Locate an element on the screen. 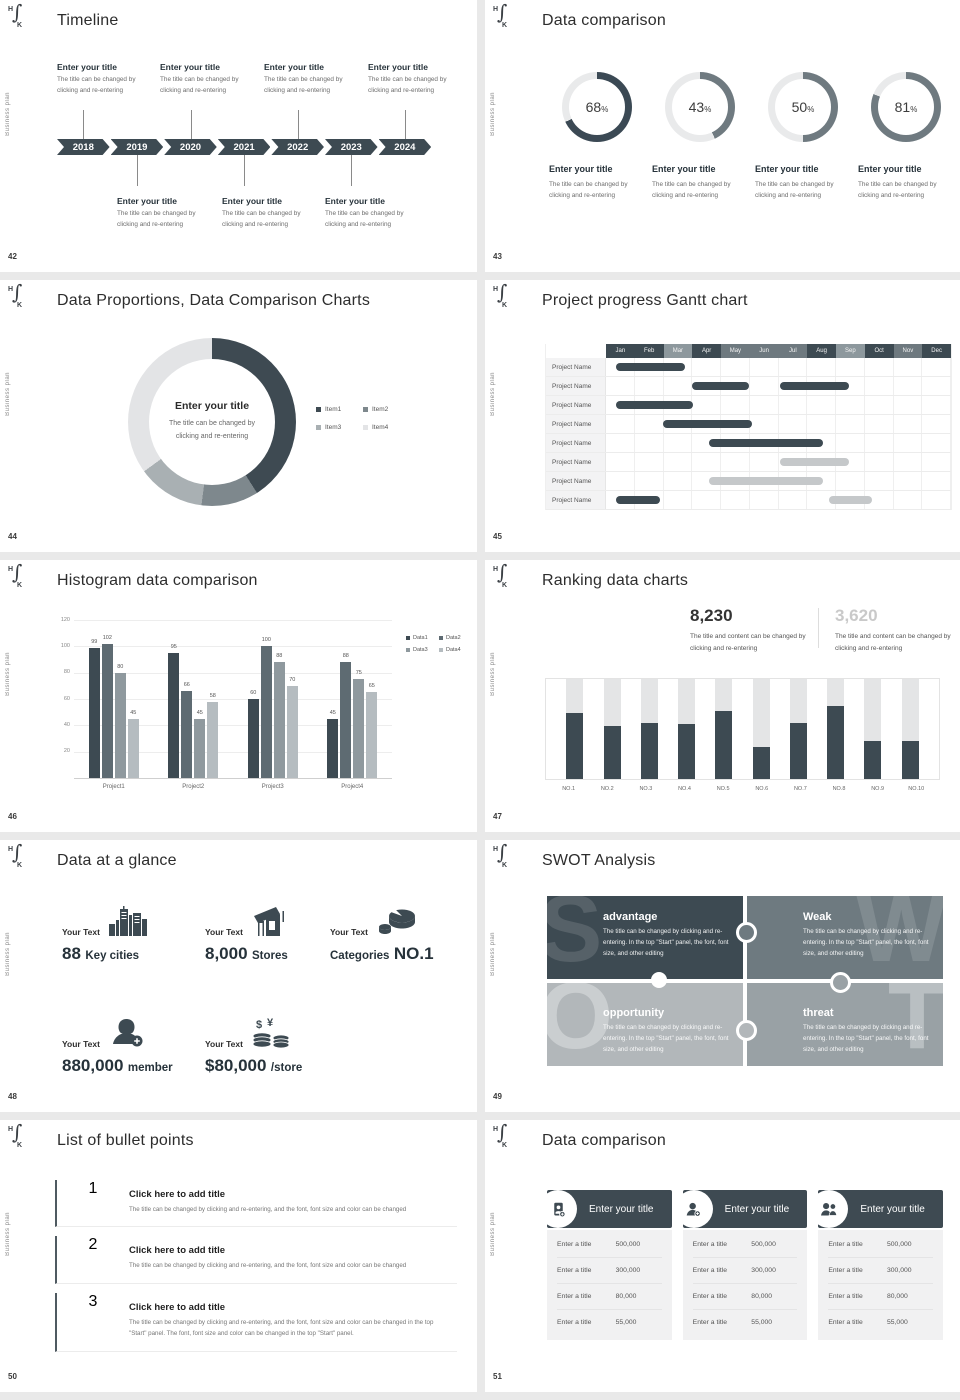  card-row: Enter a title 80,000 is located at coordinates (881, 1297).